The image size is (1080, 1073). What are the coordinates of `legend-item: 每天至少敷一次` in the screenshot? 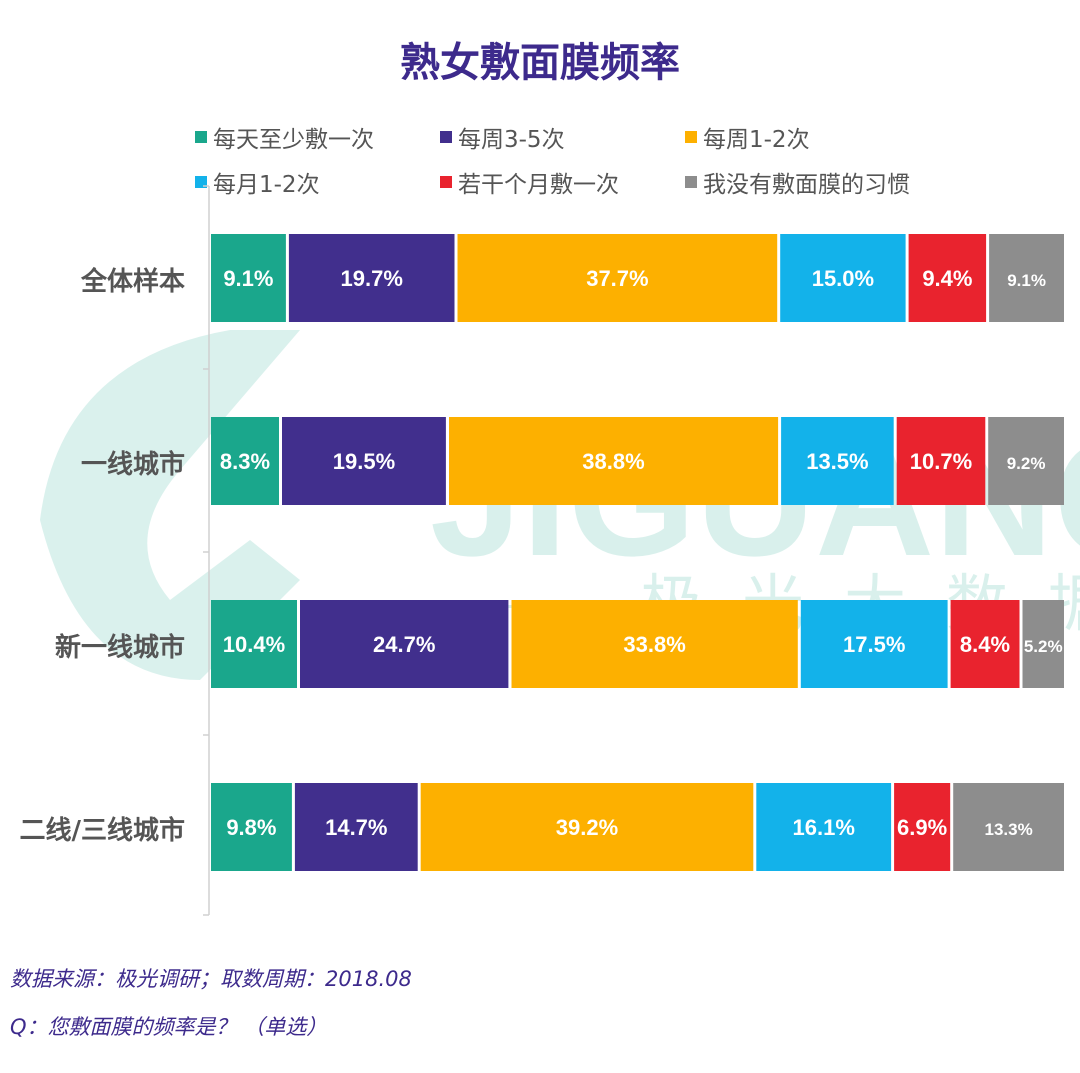 It's located at (284, 137).